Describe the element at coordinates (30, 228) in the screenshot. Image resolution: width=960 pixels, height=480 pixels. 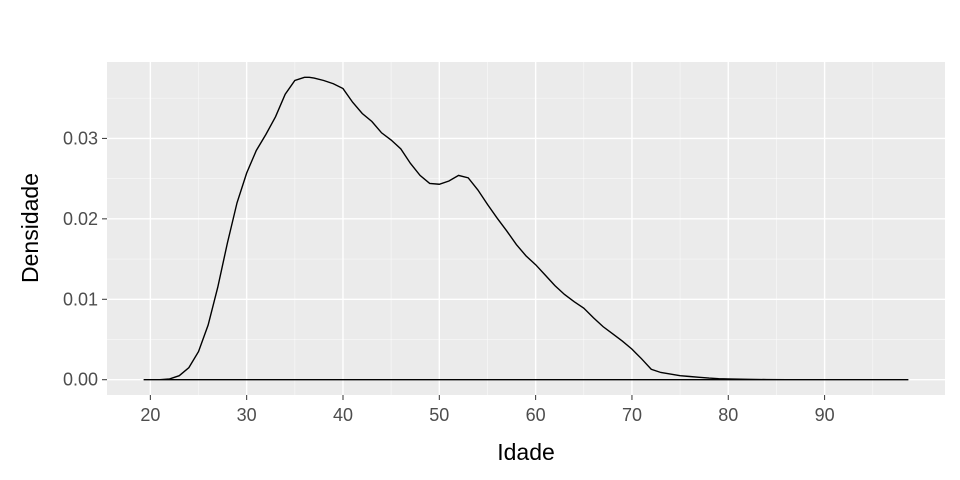
I see `y-axis-title: Densidade` at that location.